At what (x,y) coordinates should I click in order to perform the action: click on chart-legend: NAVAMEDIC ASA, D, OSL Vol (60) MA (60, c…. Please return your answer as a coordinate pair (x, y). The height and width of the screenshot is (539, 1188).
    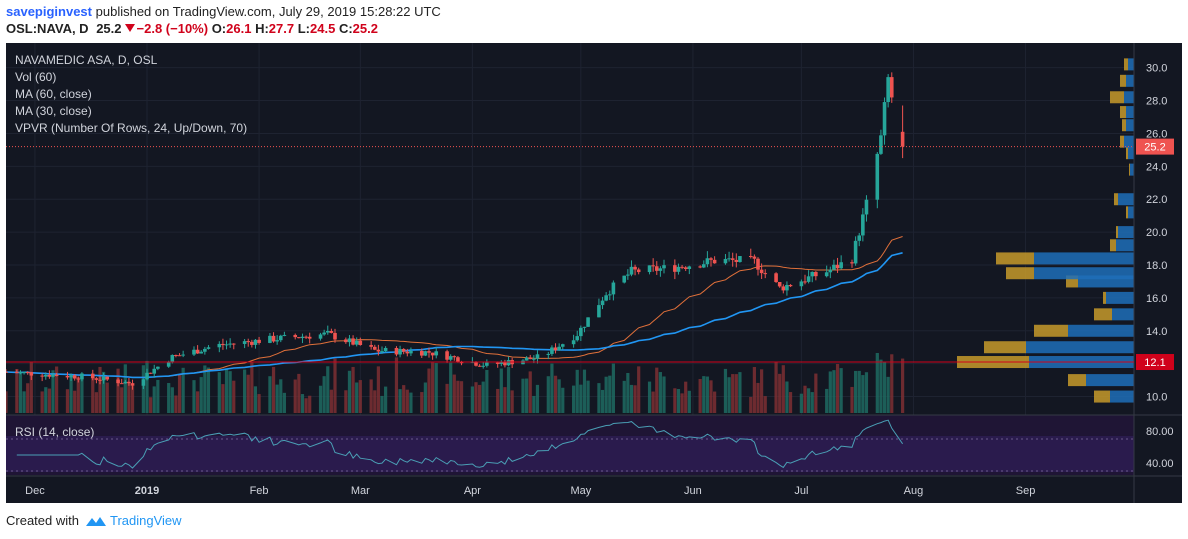
    Looking at the image, I should click on (131, 246).